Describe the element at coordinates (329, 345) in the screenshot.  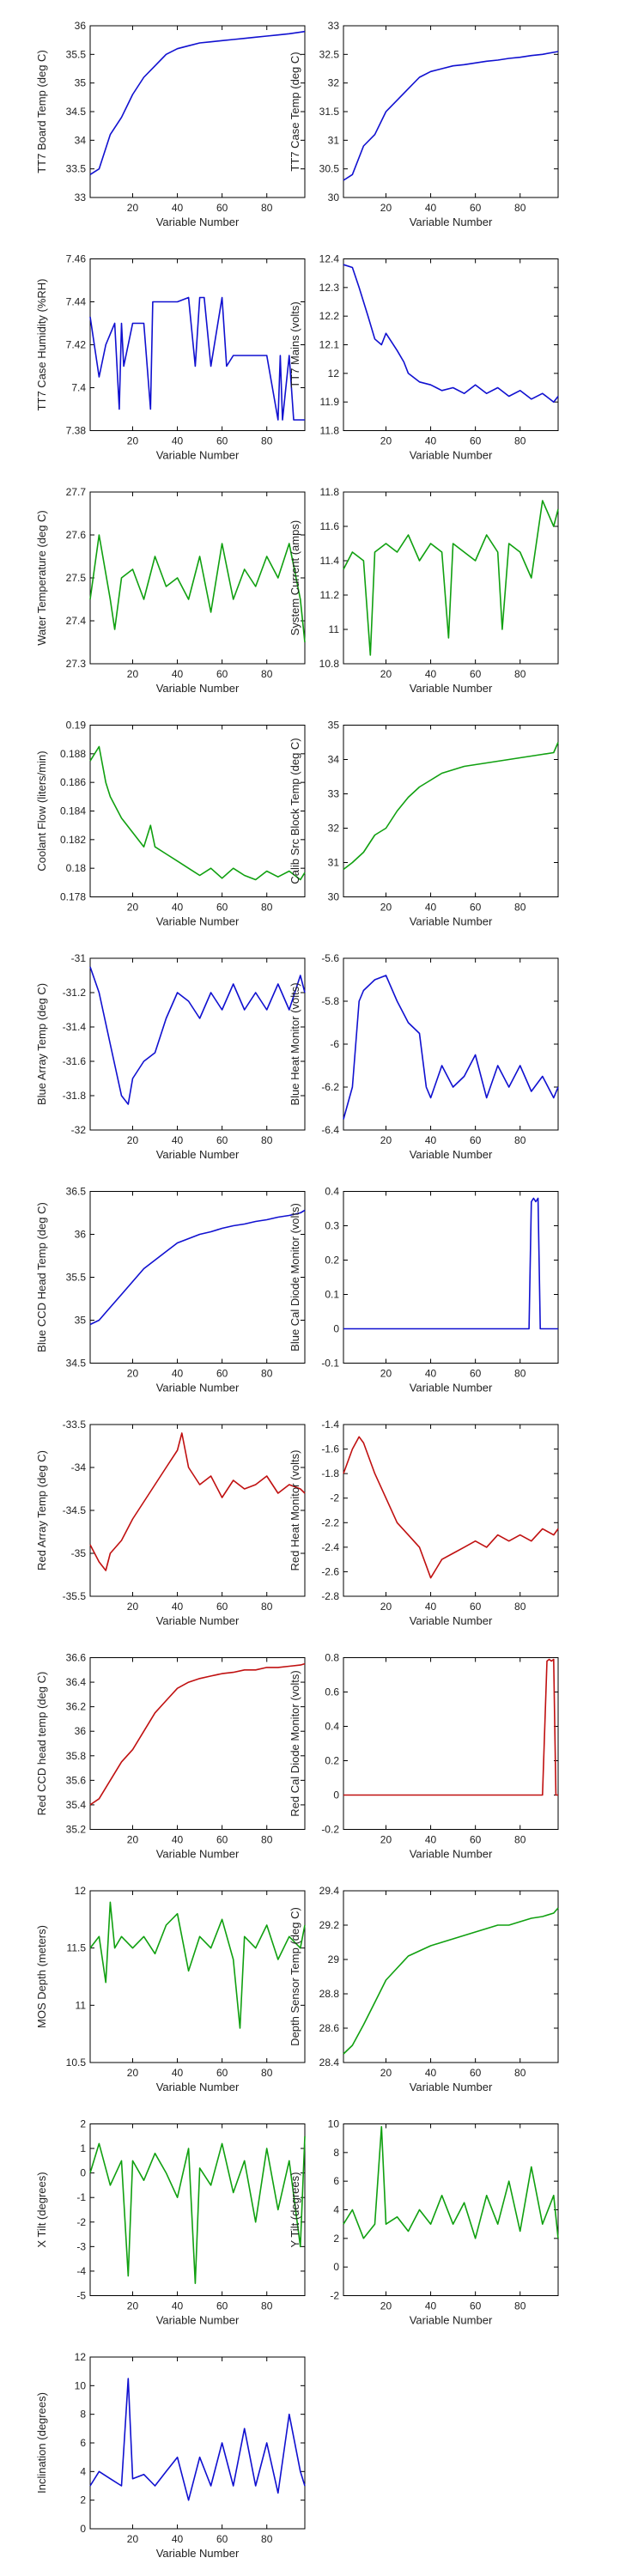
I see `y-tick-label: 12.1` at that location.